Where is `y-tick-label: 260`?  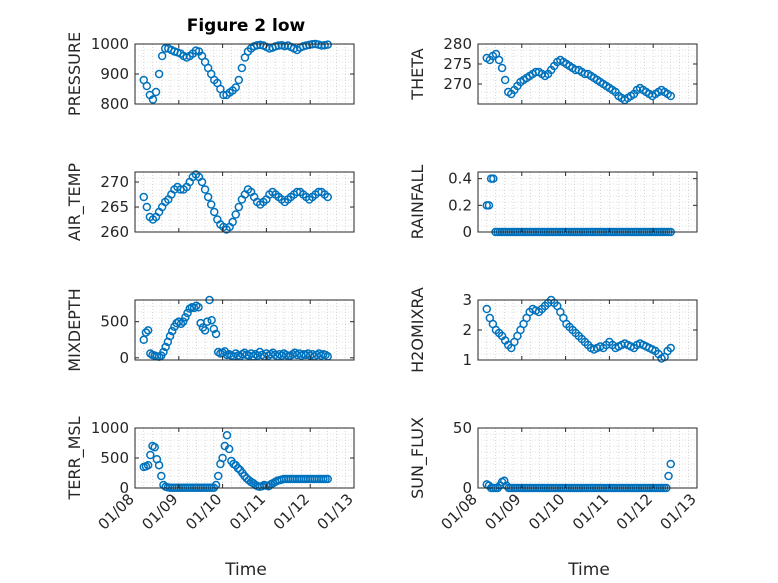
y-tick-label: 260 is located at coordinates (114, 232).